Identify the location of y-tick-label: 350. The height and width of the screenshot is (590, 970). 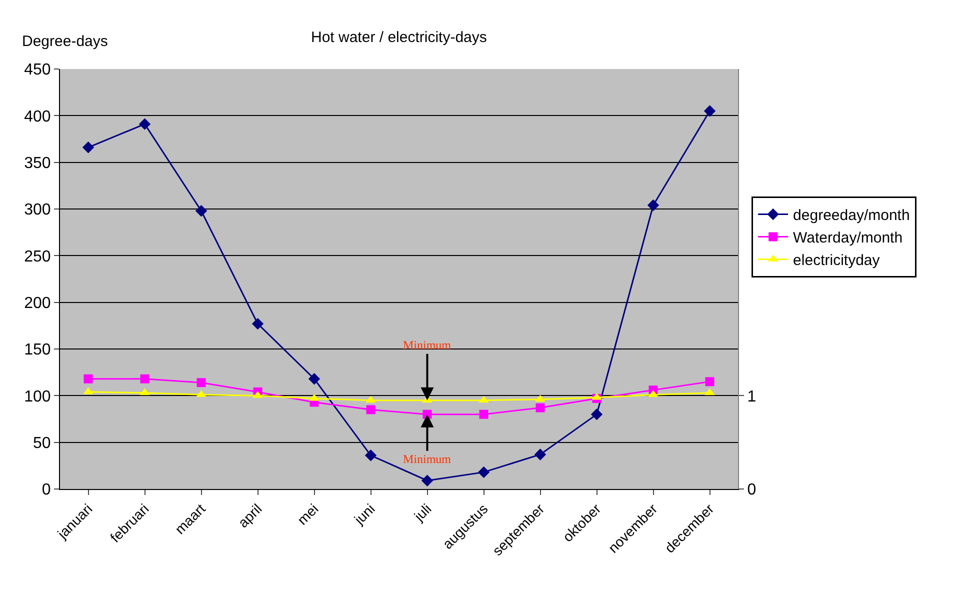
(37, 163).